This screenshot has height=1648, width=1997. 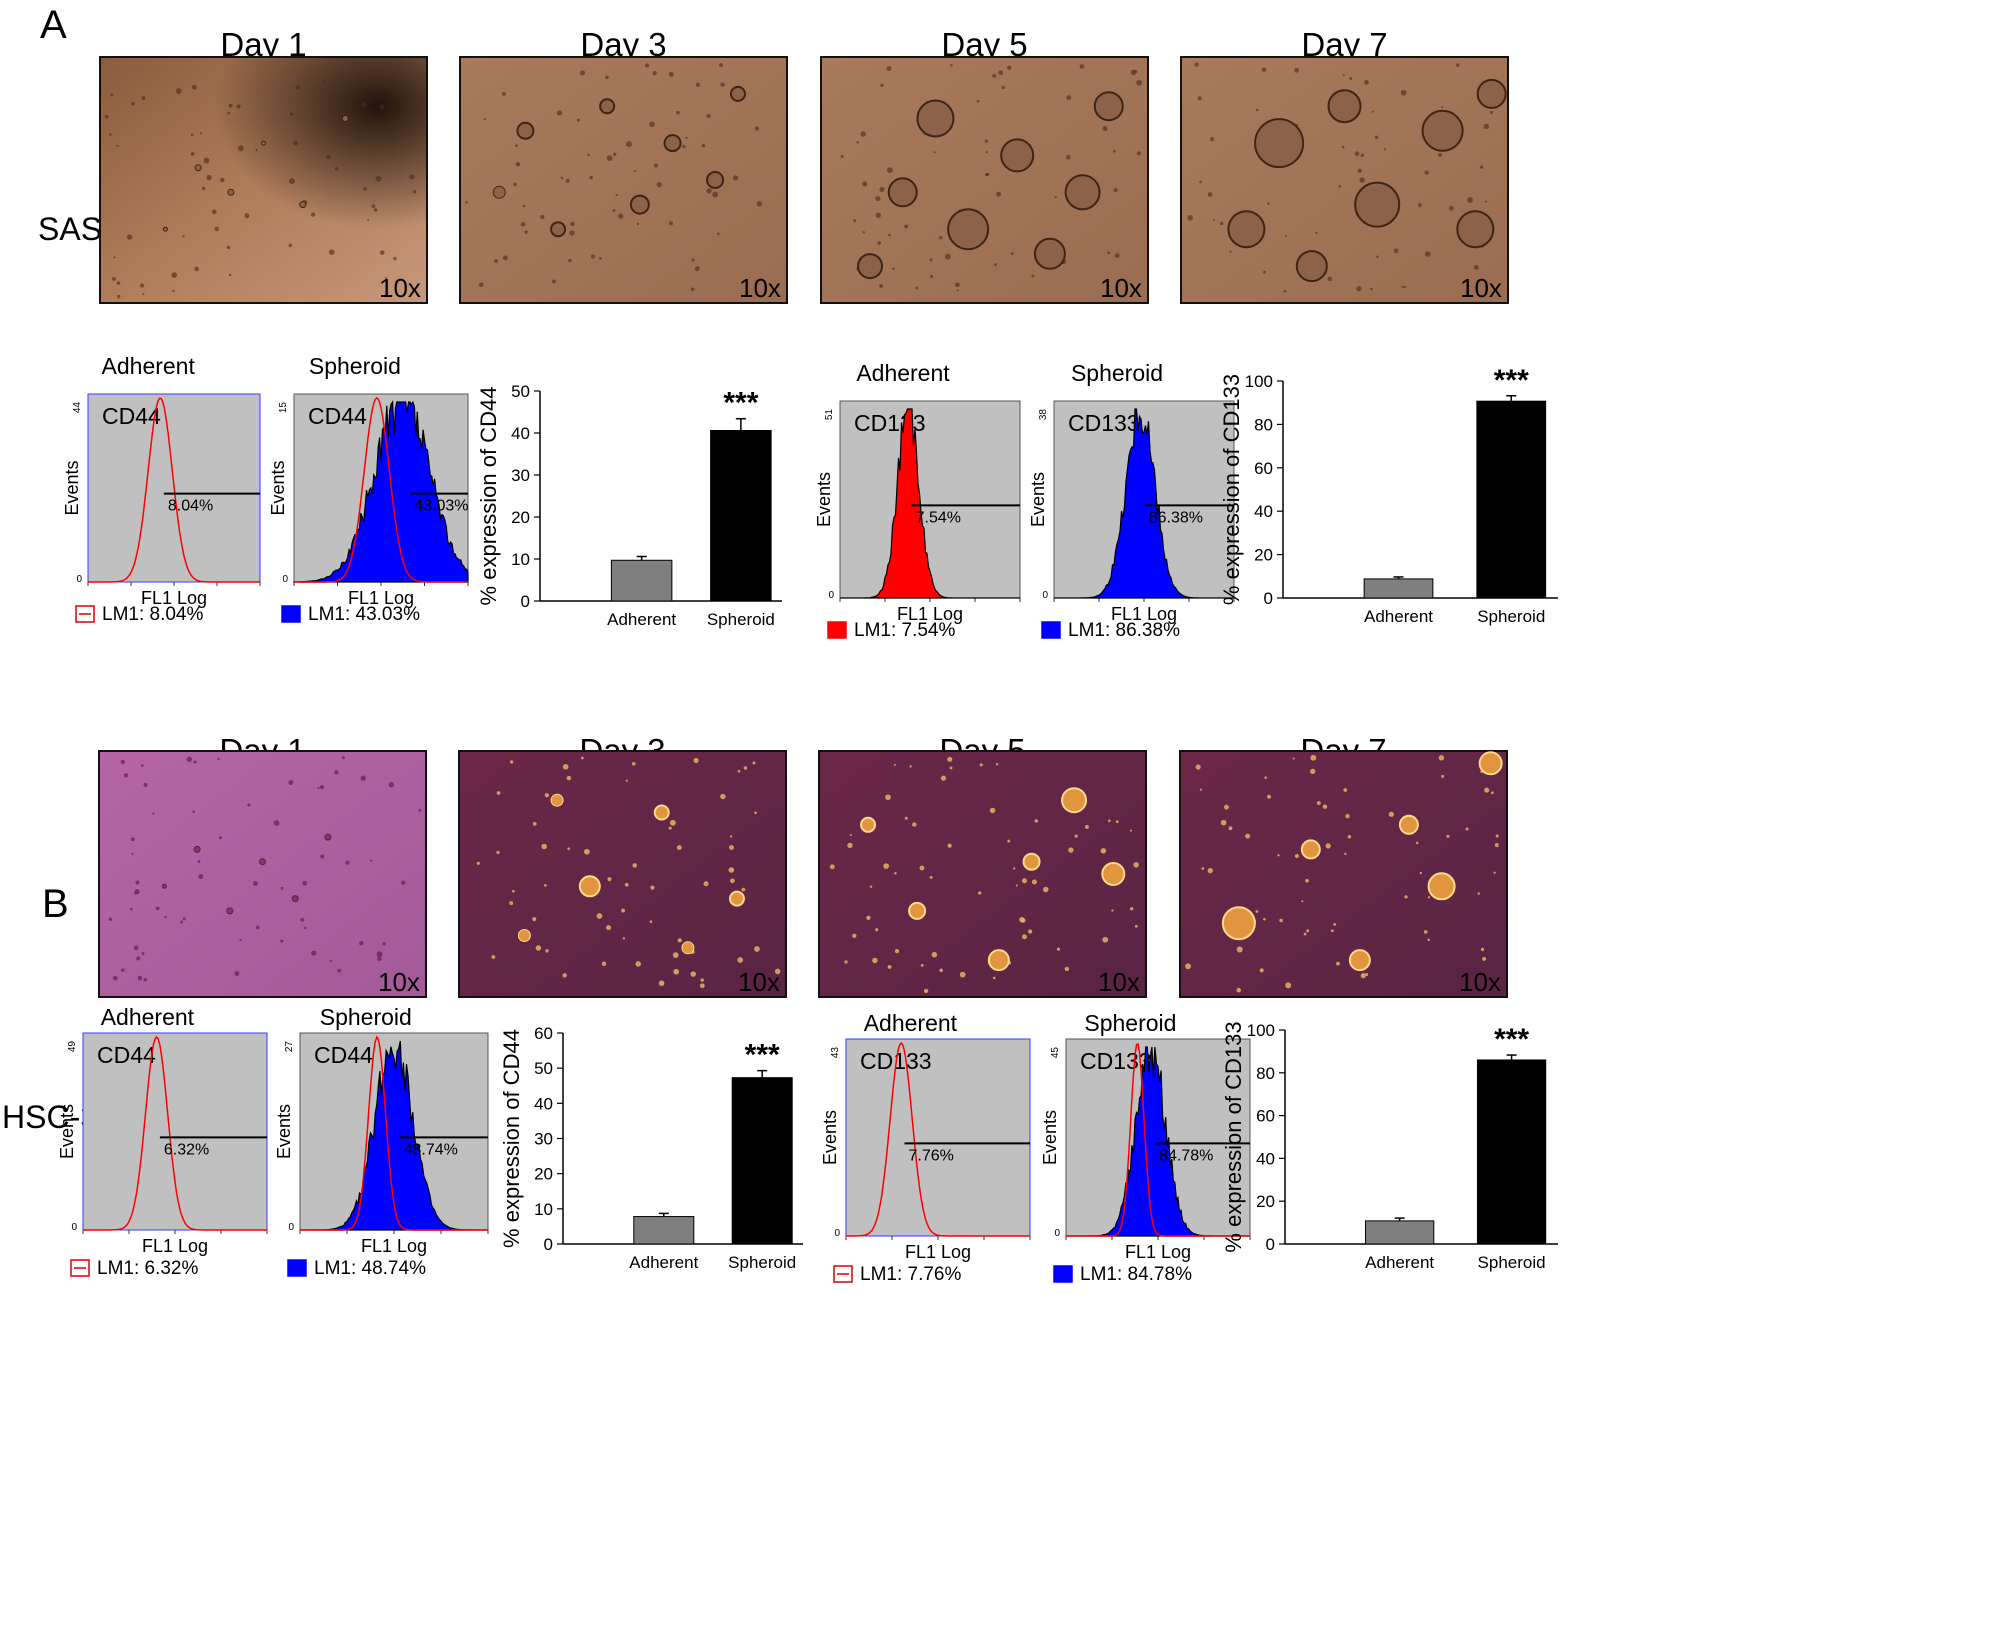 I want to click on gate-percent: 7.54%, so click(x=938, y=517).